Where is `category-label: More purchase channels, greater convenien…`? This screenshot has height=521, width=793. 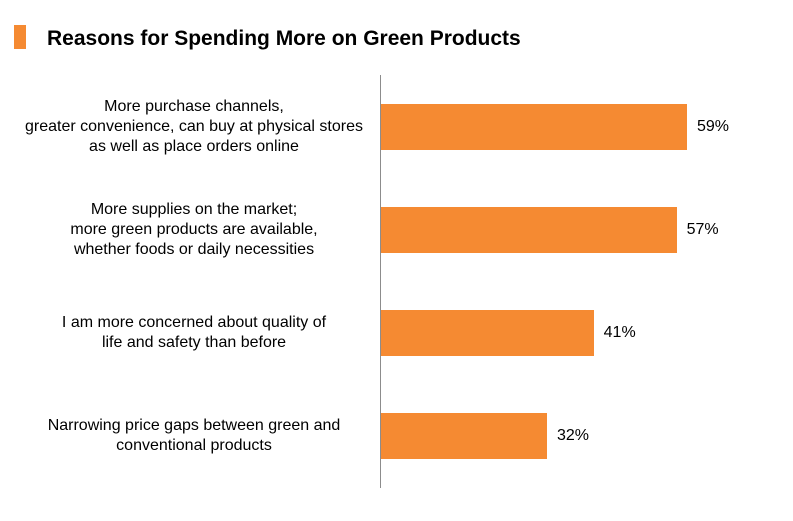 category-label: More purchase channels, greater convenien… is located at coordinates (194, 126).